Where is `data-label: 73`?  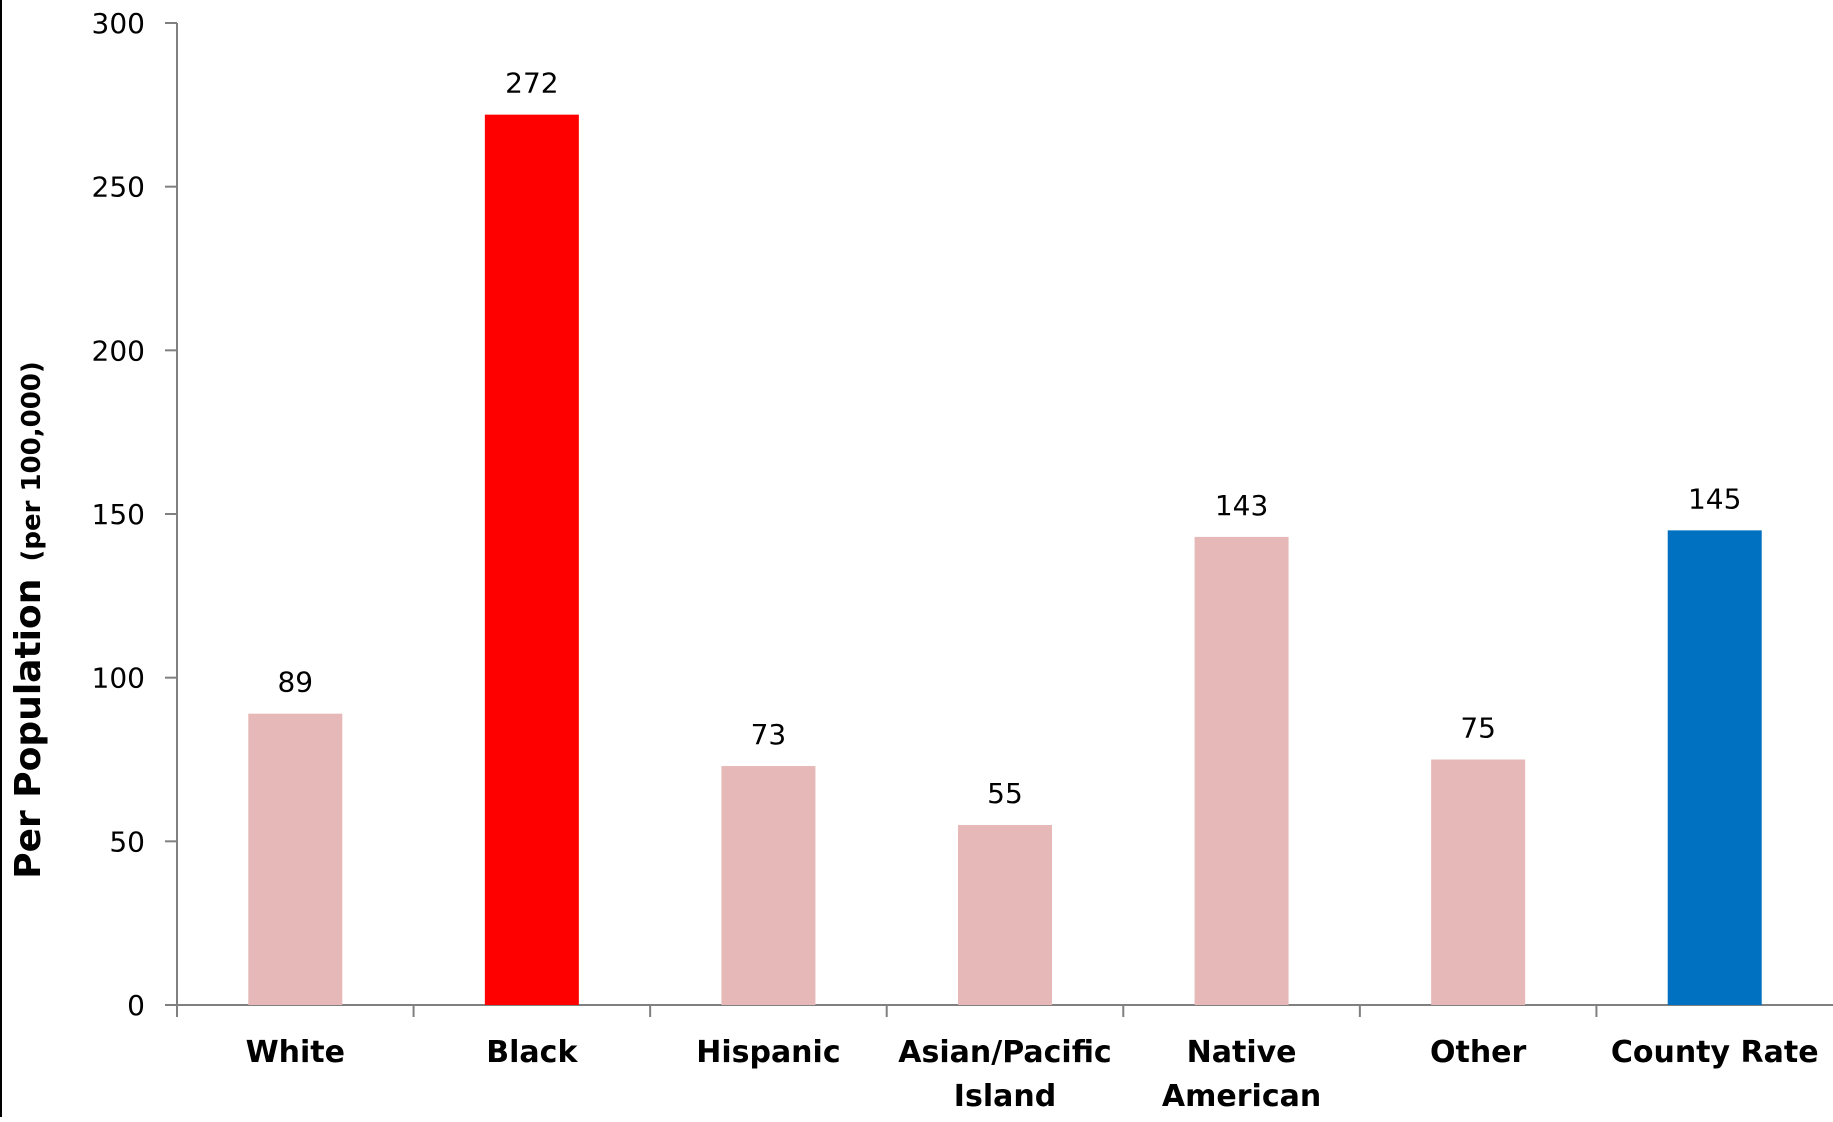 data-label: 73 is located at coordinates (769, 734).